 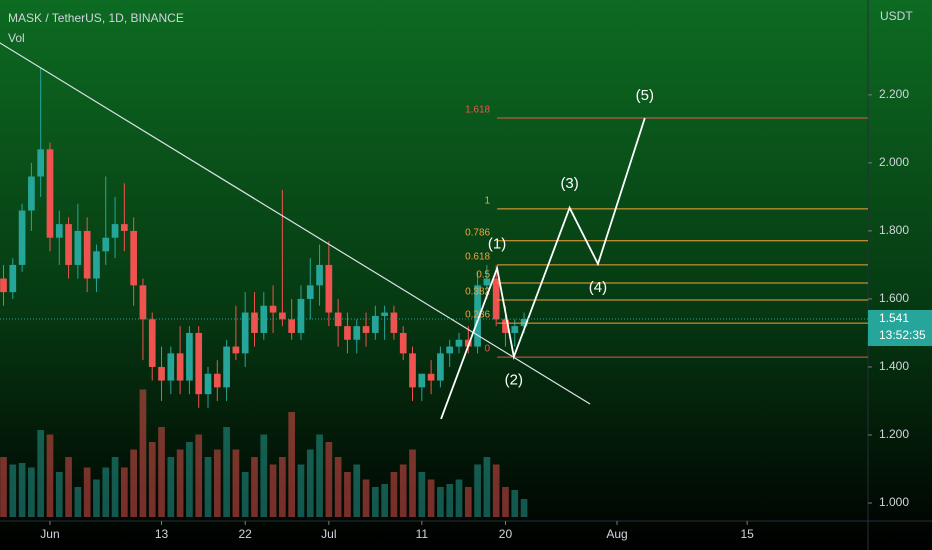 I want to click on x-tick-label: 11, so click(x=422, y=534).